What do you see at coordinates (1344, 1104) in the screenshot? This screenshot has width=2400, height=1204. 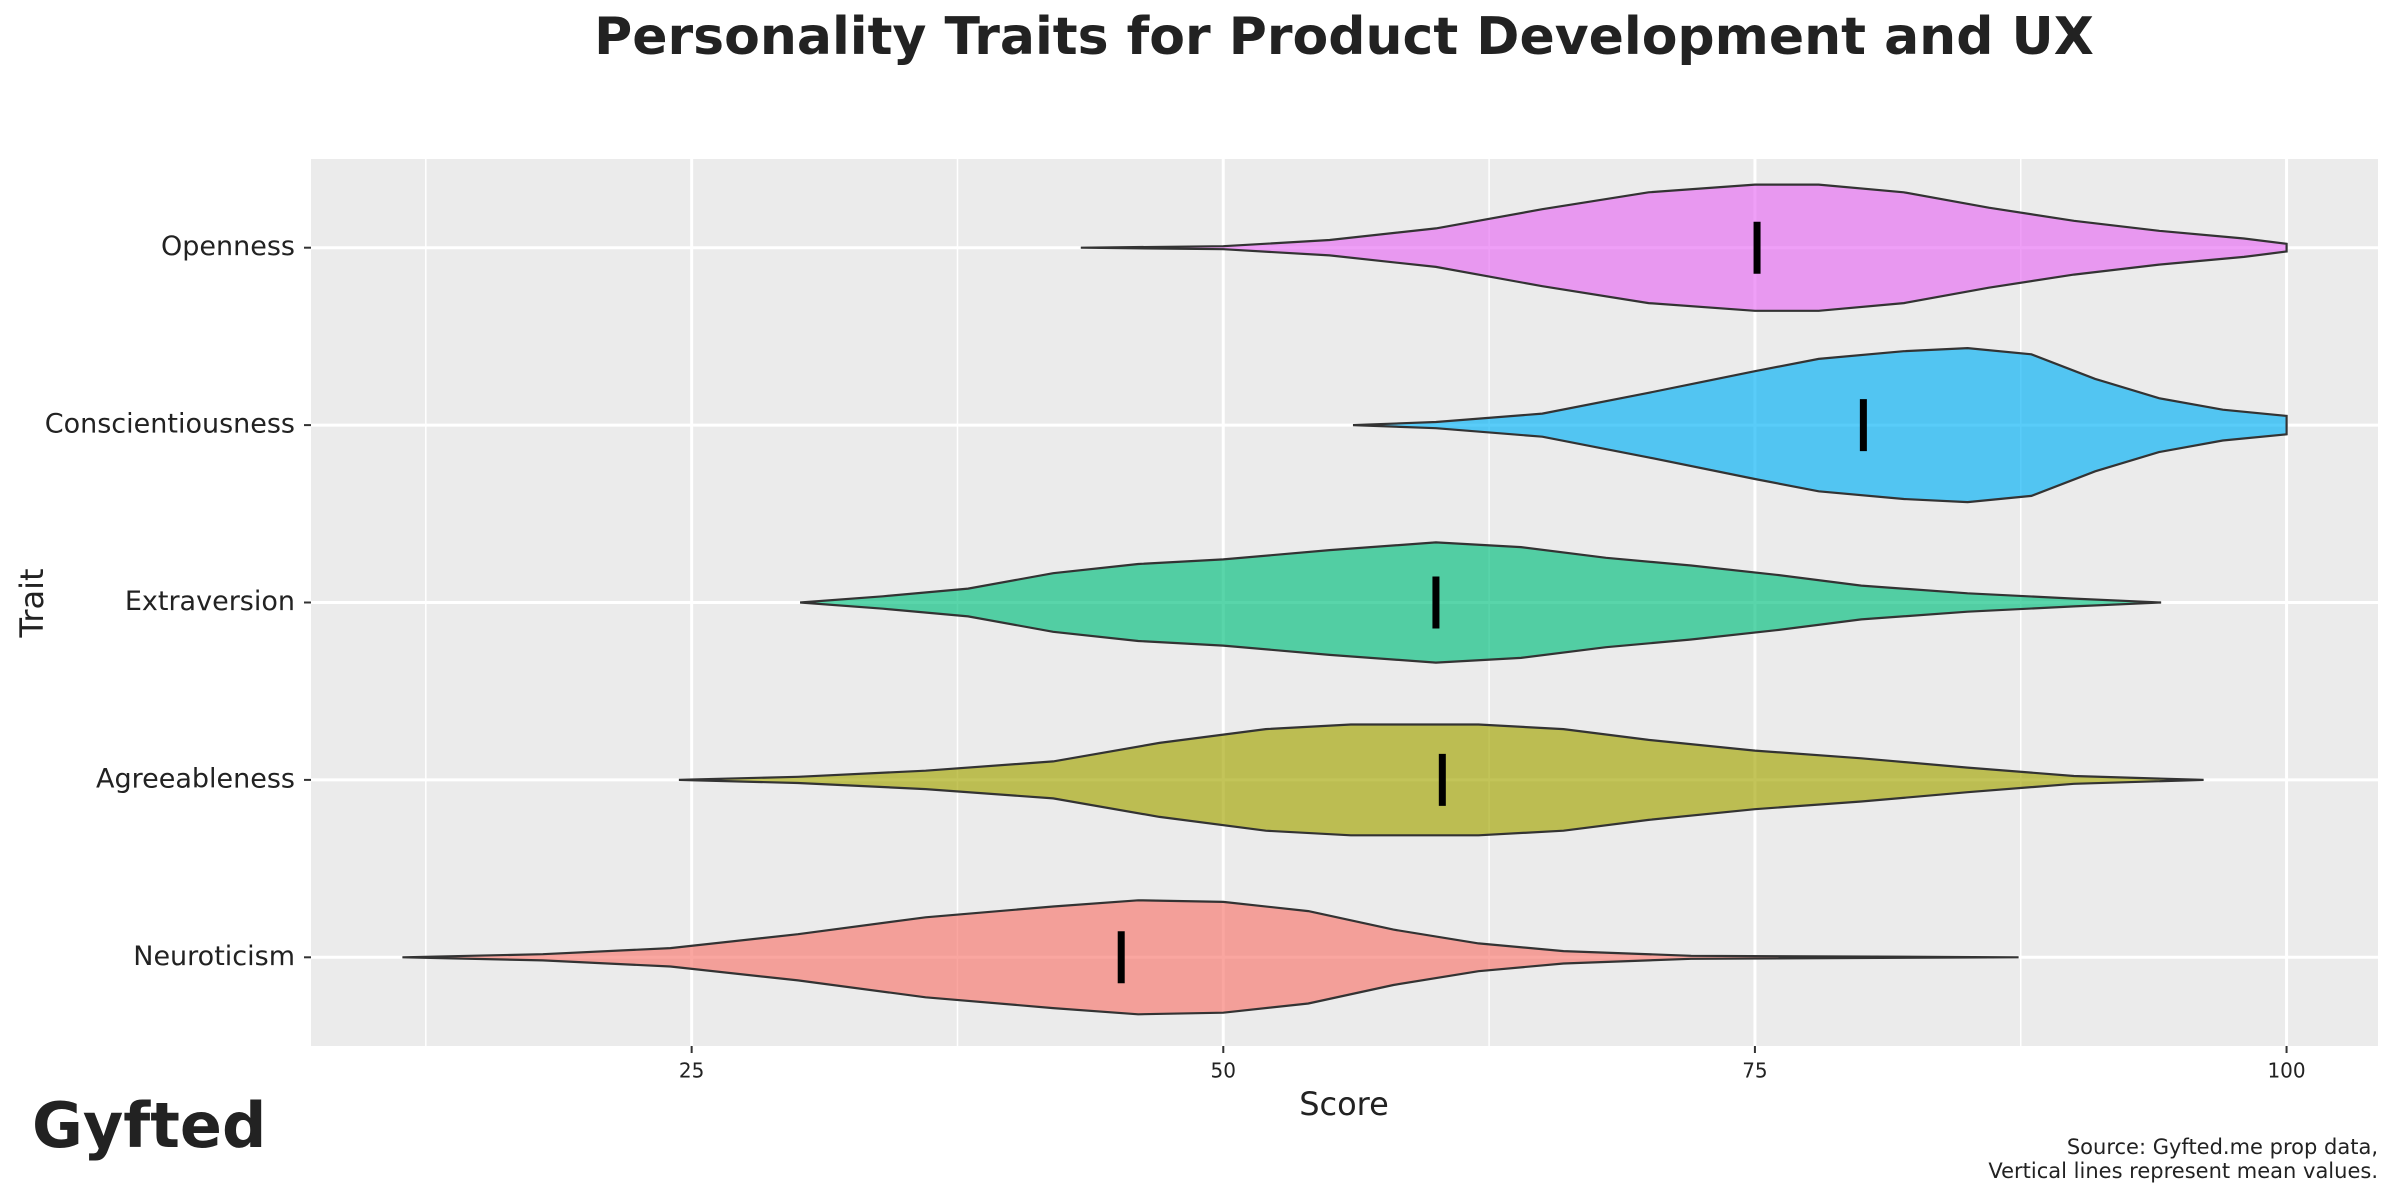 I see `x-axis-label: Score` at bounding box center [1344, 1104].